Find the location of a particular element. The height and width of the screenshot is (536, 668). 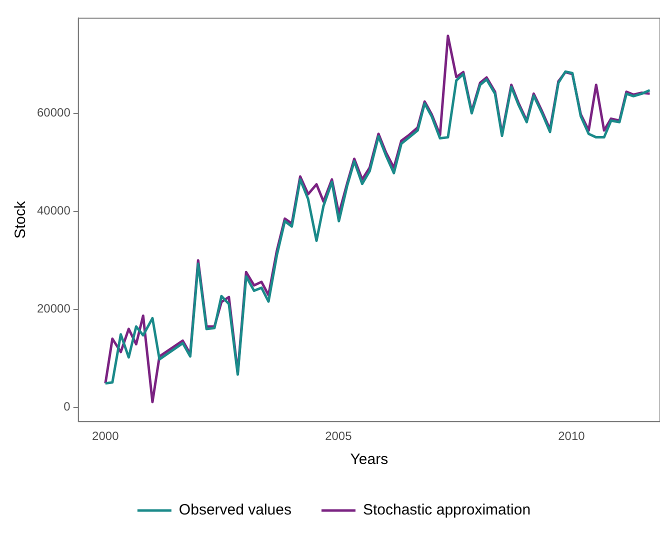

y-tick-label: 20000 is located at coordinates (53, 309).